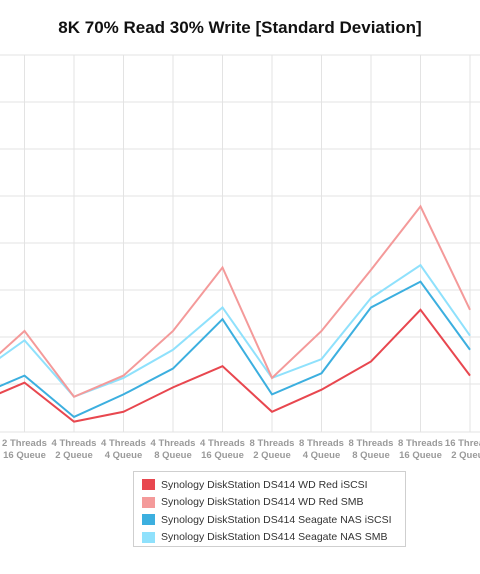 The width and height of the screenshot is (480, 574). Describe the element at coordinates (24, 449) in the screenshot. I see `x-tick-label: 2 Threads 16 Queue` at that location.